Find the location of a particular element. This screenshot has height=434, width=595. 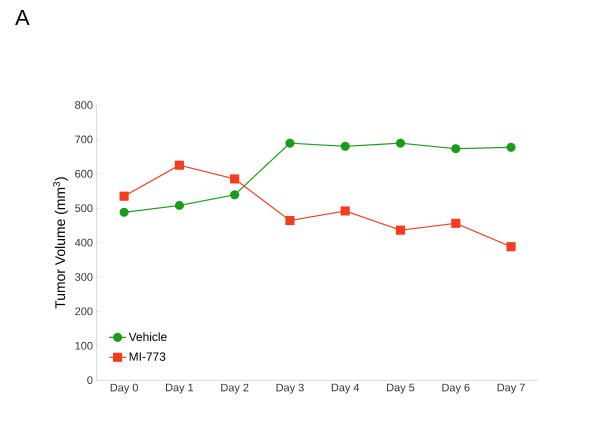

x-tick-label: Day 1 is located at coordinates (180, 389).